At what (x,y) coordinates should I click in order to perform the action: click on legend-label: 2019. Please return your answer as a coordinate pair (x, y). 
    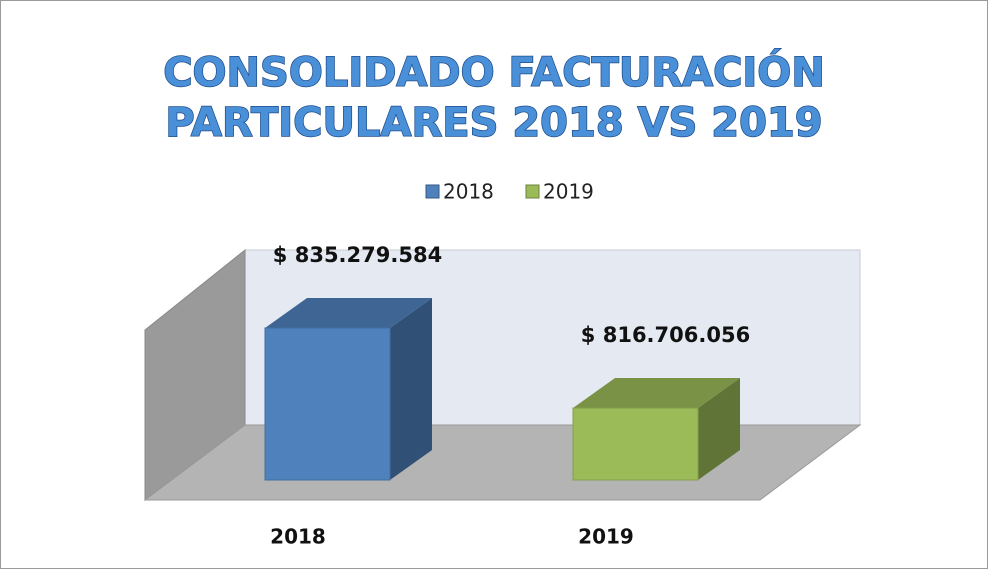
    Looking at the image, I should click on (568, 192).